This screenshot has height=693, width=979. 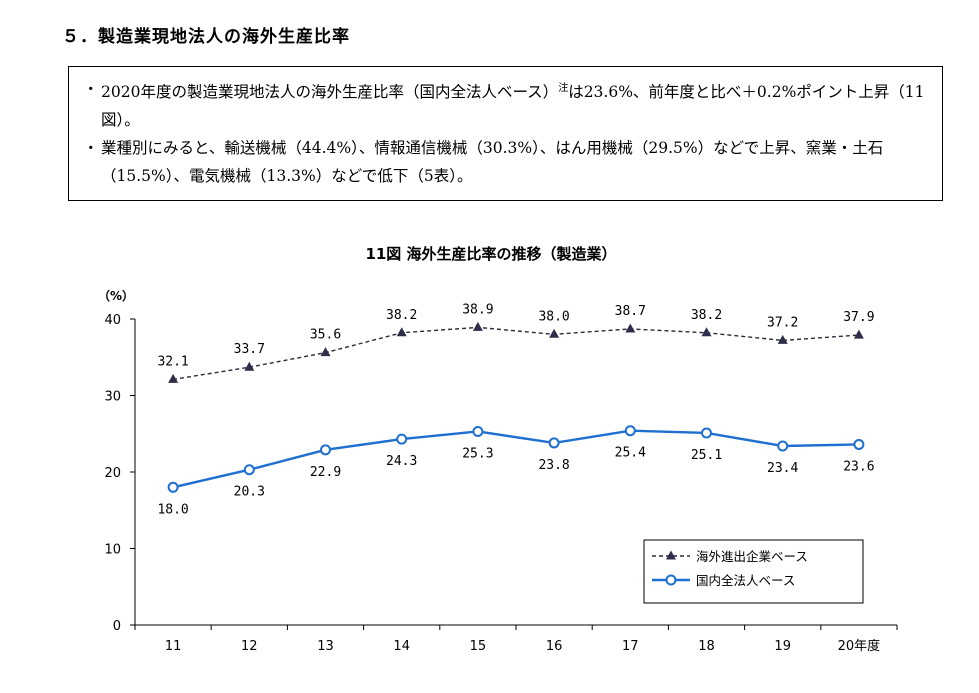 What do you see at coordinates (553, 465) in the screenshot?
I see `data-label: 23.8` at bounding box center [553, 465].